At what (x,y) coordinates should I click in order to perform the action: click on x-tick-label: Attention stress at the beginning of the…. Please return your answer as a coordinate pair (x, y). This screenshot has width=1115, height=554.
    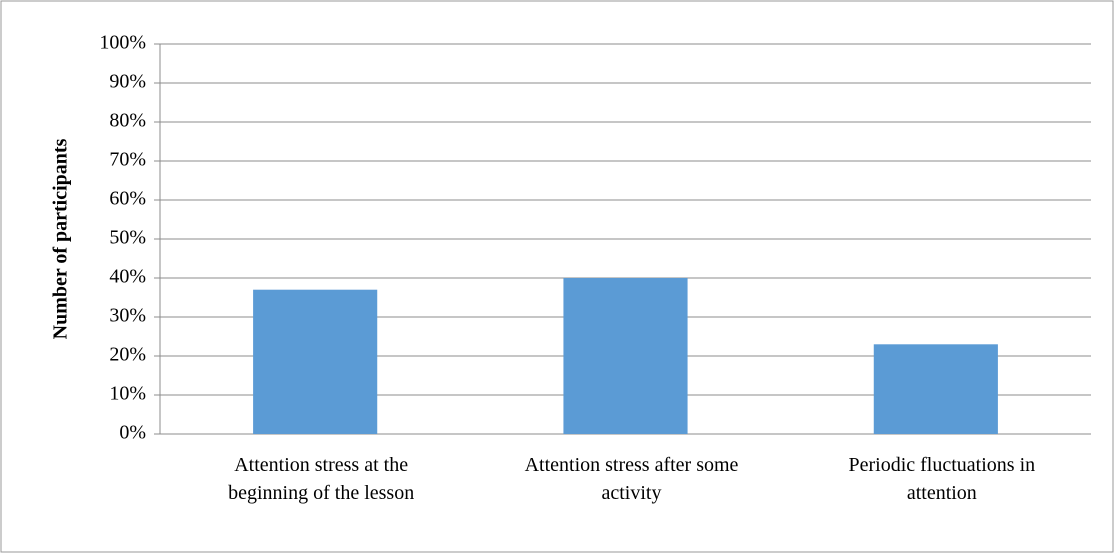
    Looking at the image, I should click on (321, 479).